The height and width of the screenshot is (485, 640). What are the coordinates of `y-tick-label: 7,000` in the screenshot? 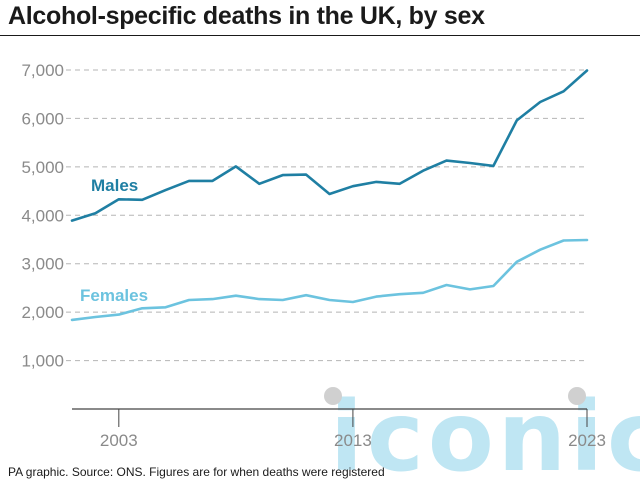 It's located at (42, 70).